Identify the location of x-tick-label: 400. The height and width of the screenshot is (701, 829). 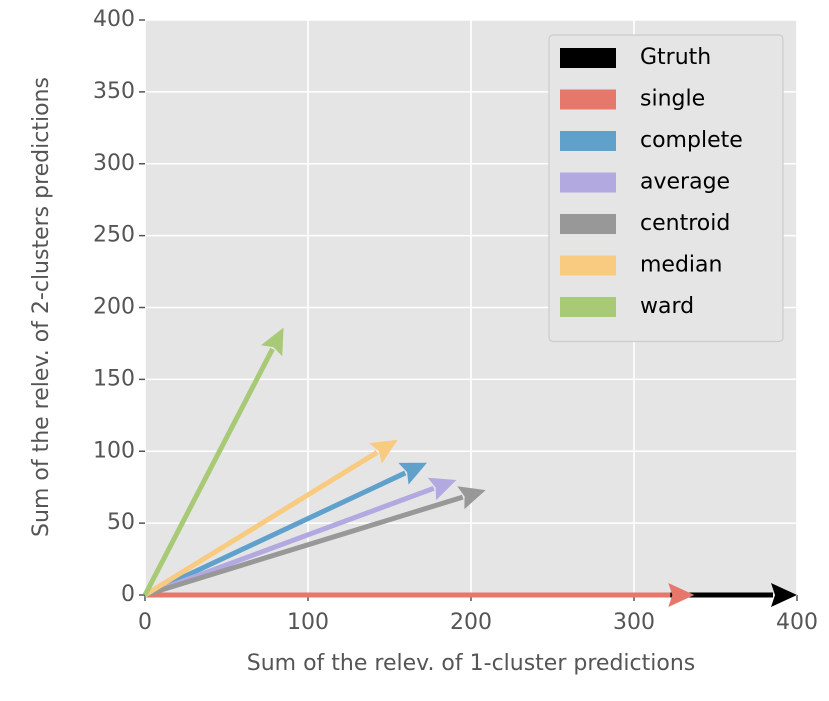
(797, 622).